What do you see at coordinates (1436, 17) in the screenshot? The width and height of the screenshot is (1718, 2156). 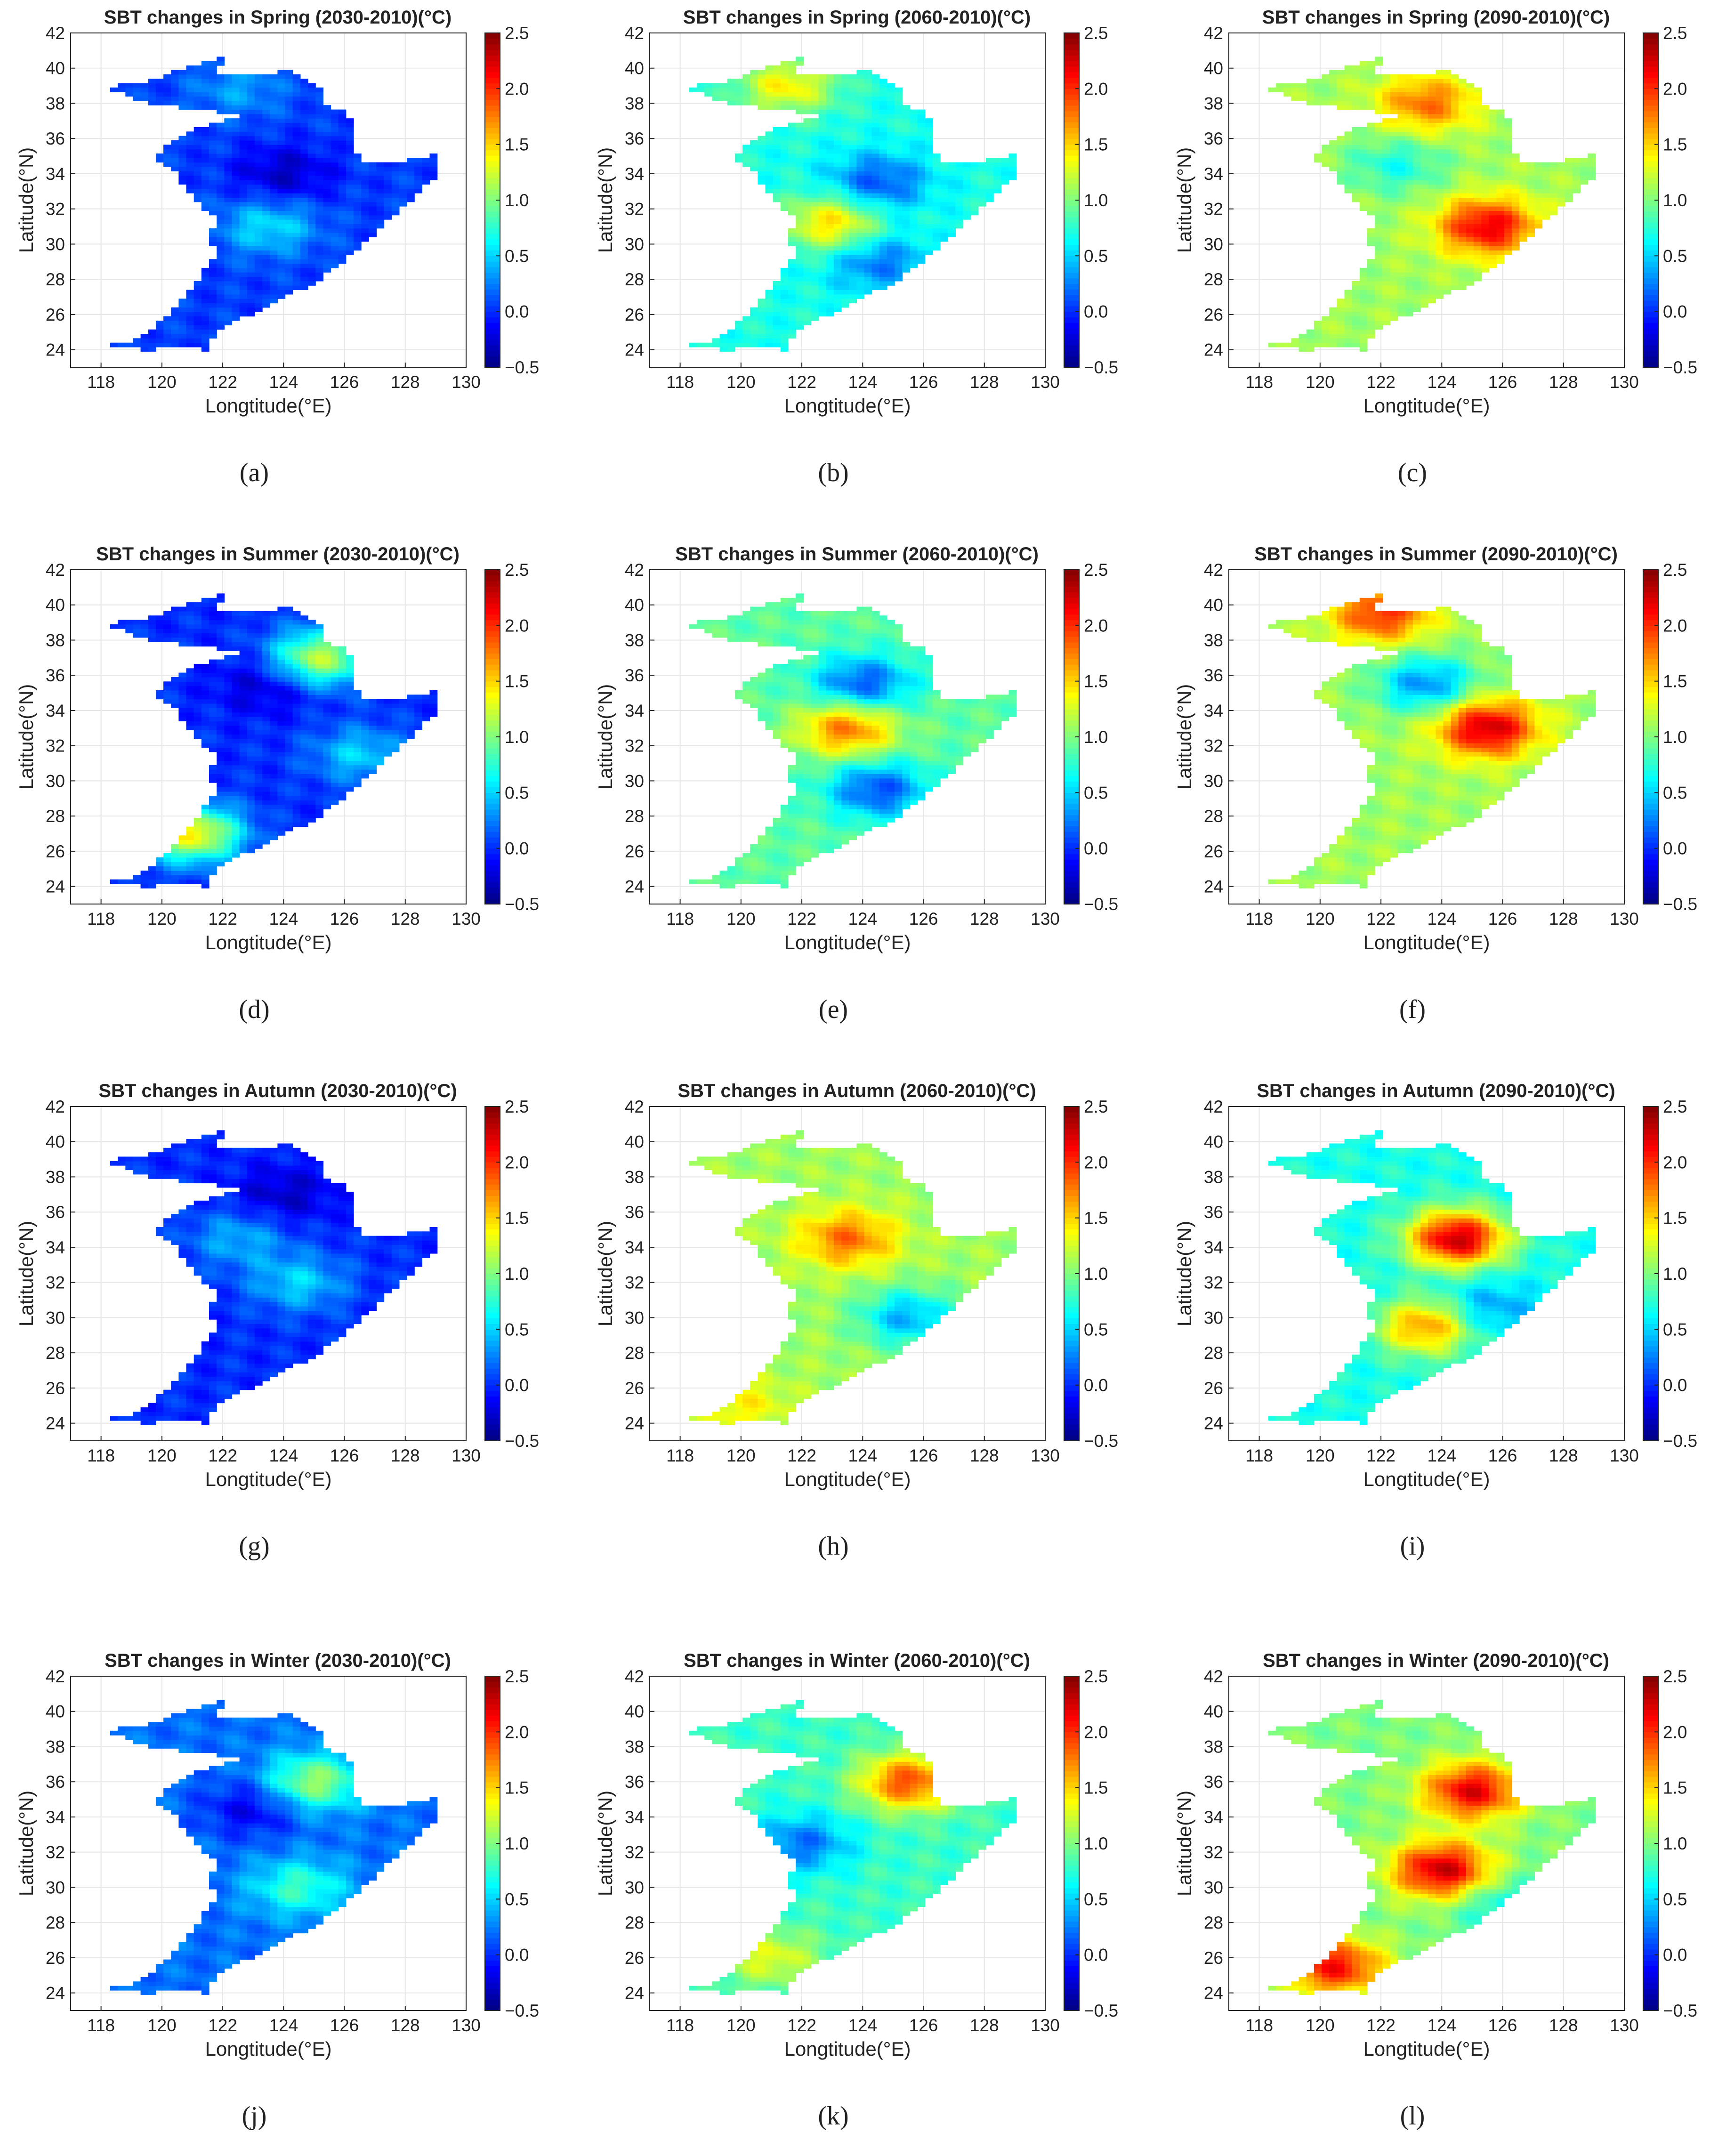 I see `panel-title: SBT changes in Spring (2090-2010)(°C)` at bounding box center [1436, 17].